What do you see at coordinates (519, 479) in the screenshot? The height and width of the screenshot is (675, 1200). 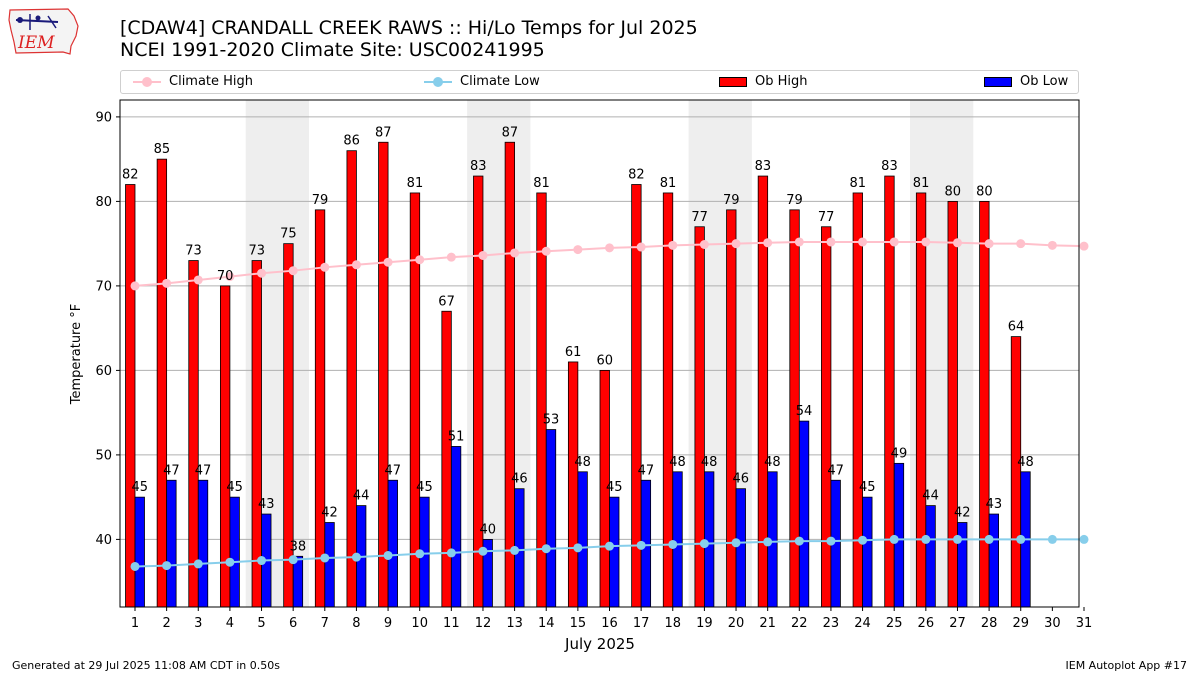 I see `label-ob-low: 46` at bounding box center [519, 479].